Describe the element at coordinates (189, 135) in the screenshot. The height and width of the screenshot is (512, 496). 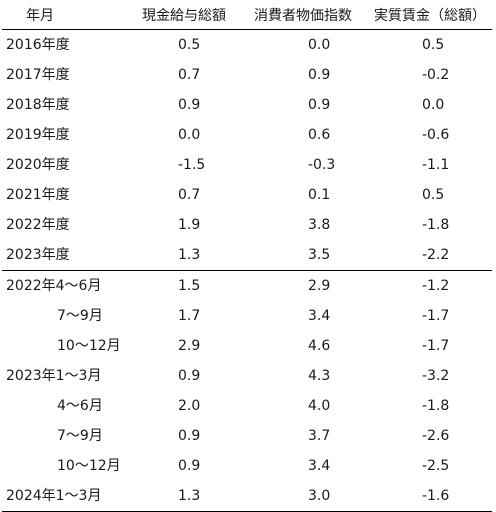
I see `cash-earnings-value: 0.0` at that location.